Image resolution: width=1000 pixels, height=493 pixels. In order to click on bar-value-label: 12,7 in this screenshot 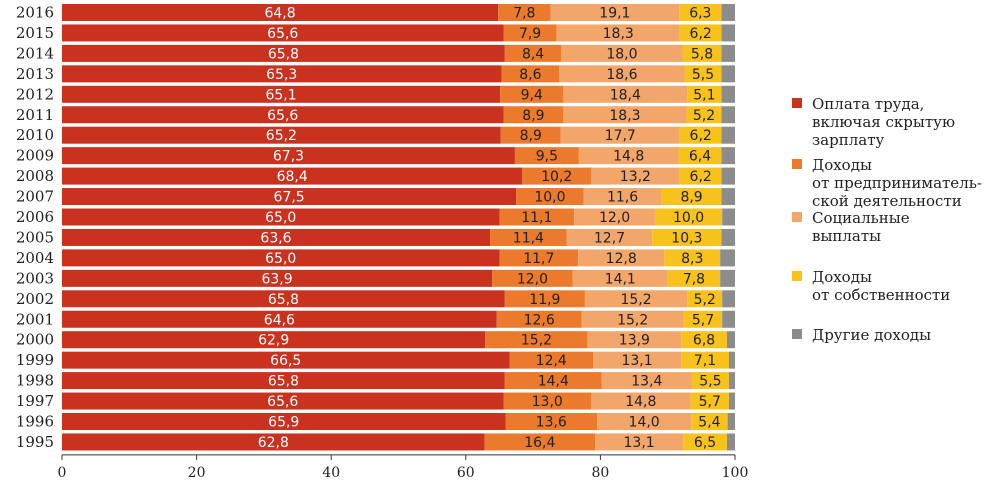, I will do `click(609, 238)`.